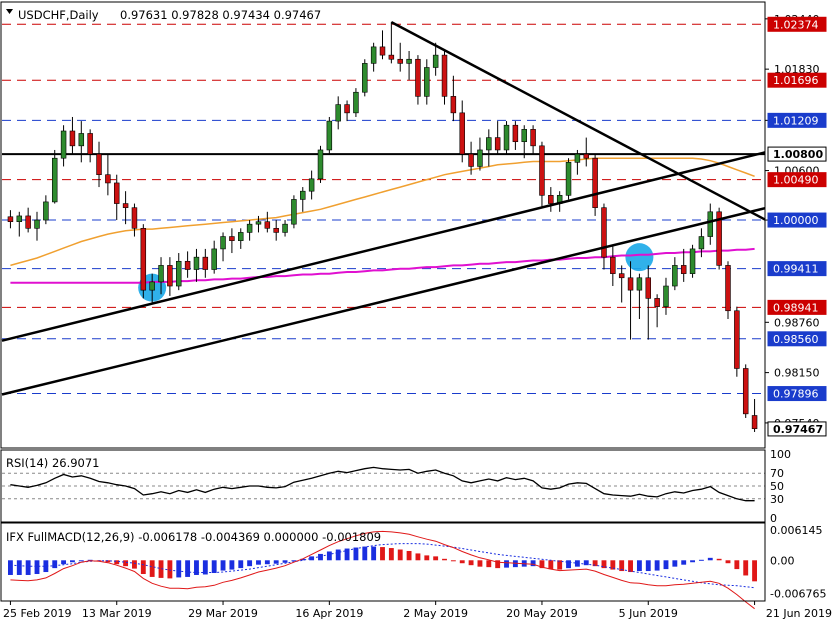 Image resolution: width=837 pixels, height=628 pixels. I want to click on symbol-label: USDCHF,Daily, so click(58, 15).